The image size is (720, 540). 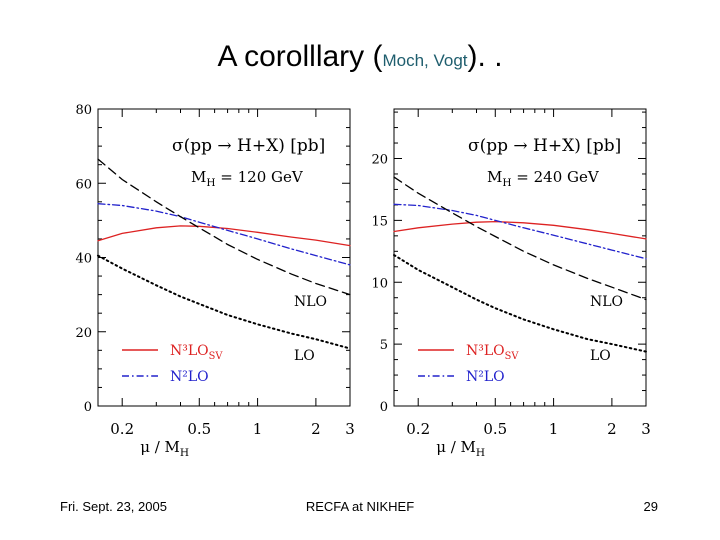 I want to click on chart-subtitle: MH = 240 GeV, so click(x=543, y=178).